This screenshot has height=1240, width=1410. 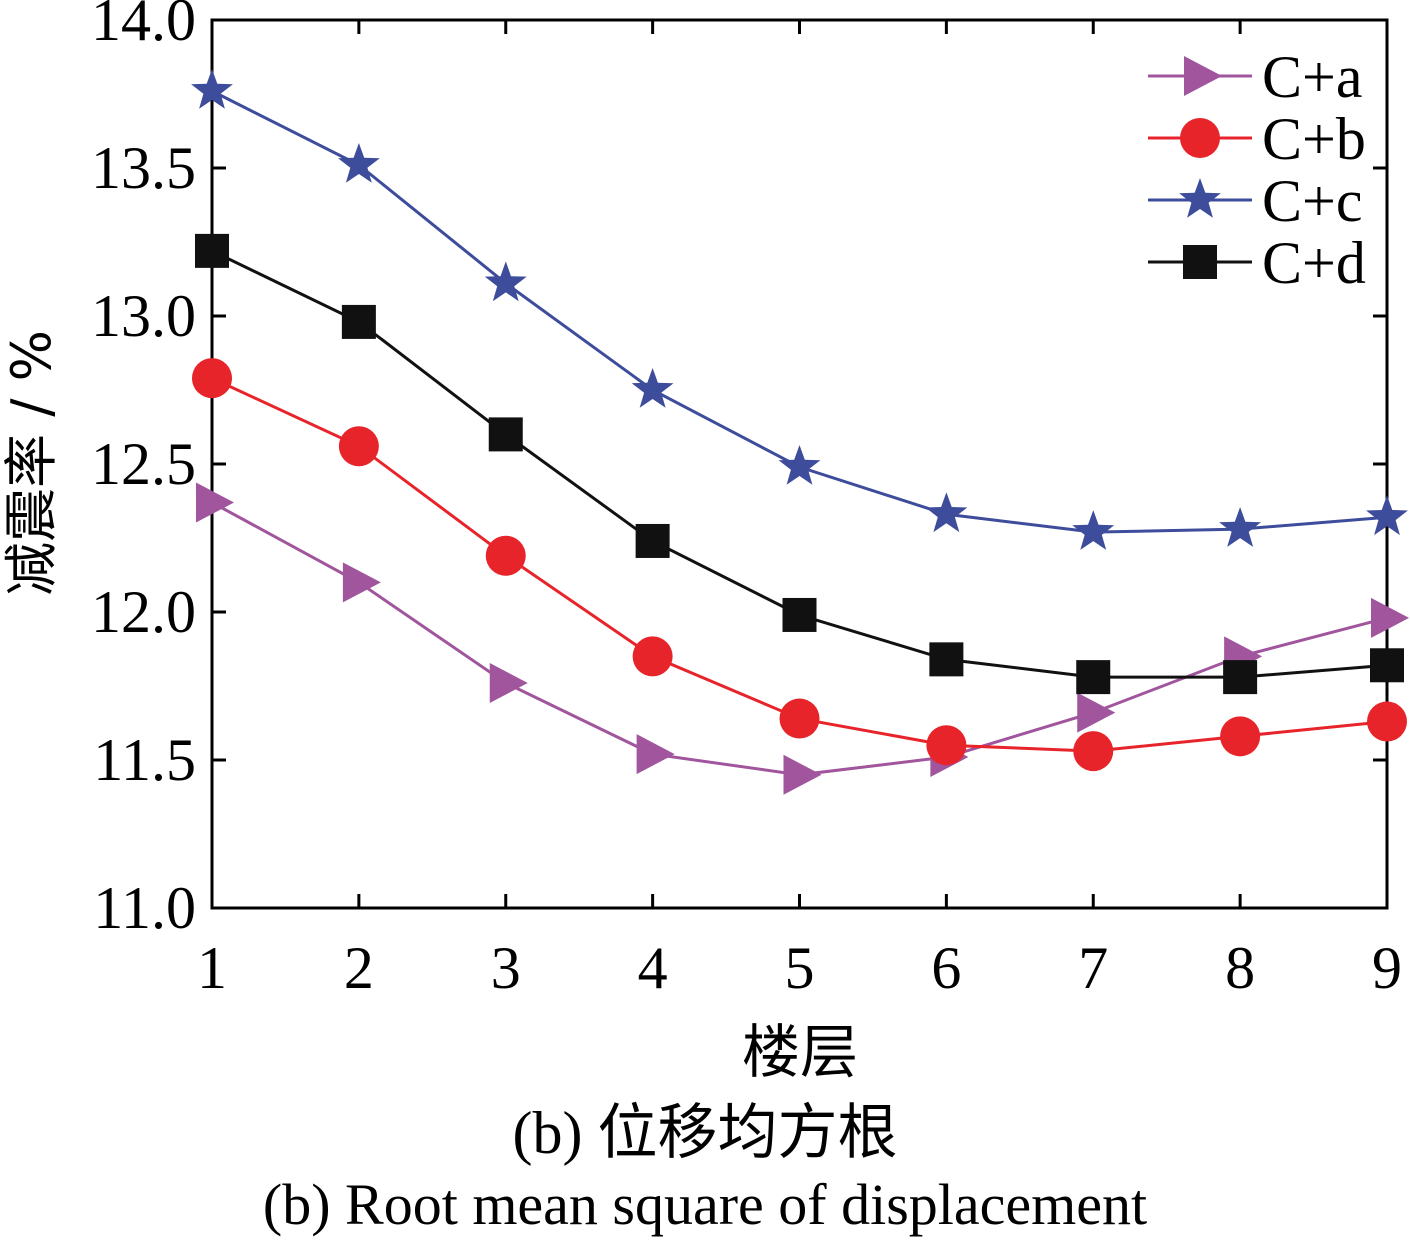 What do you see at coordinates (144, 760) in the screenshot?
I see `y-tick-label: 11.5` at bounding box center [144, 760].